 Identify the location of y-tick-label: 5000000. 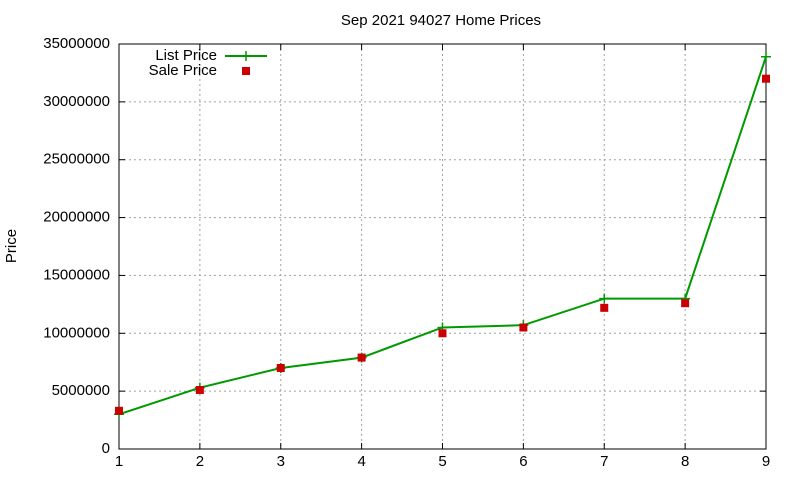
(81, 390).